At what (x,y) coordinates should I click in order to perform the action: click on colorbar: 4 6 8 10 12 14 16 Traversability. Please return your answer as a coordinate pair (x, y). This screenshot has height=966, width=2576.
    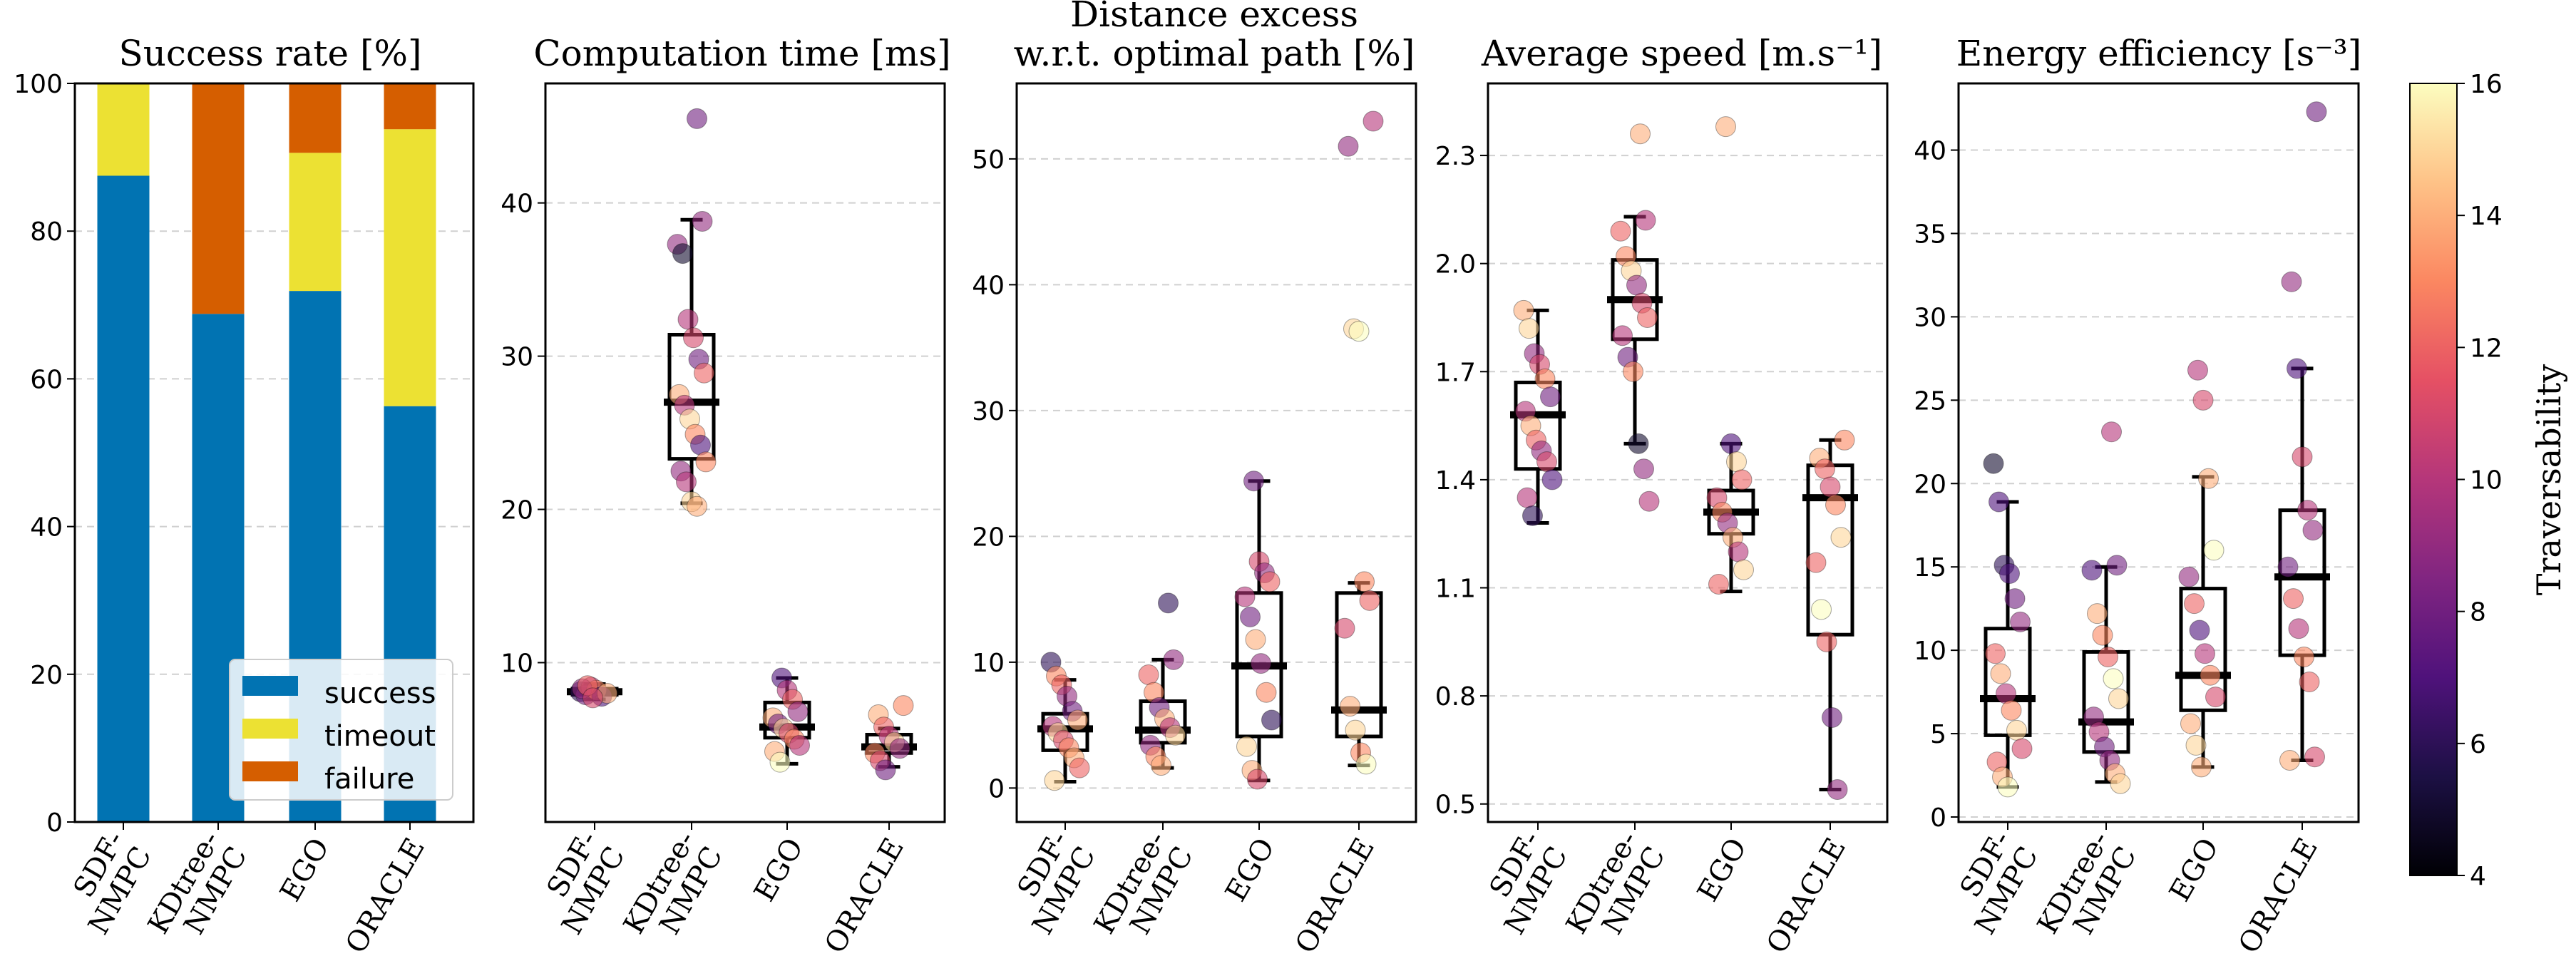
    Looking at the image, I should click on (2488, 481).